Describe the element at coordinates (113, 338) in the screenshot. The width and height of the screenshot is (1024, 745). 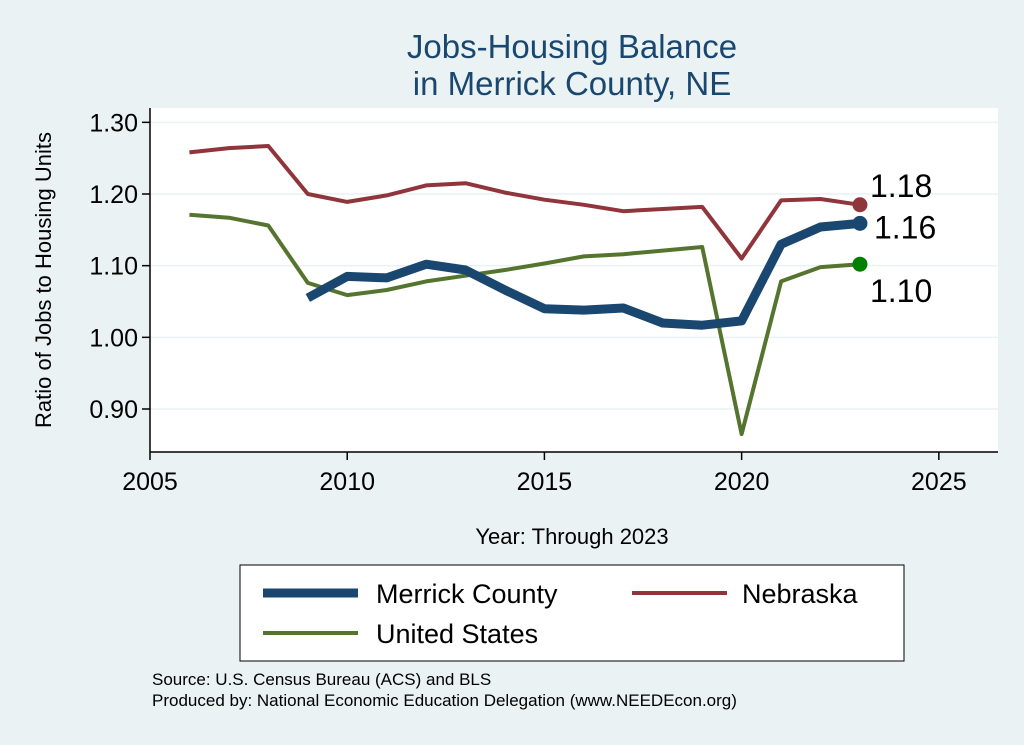
I see `y-tick-label: 1.00` at that location.